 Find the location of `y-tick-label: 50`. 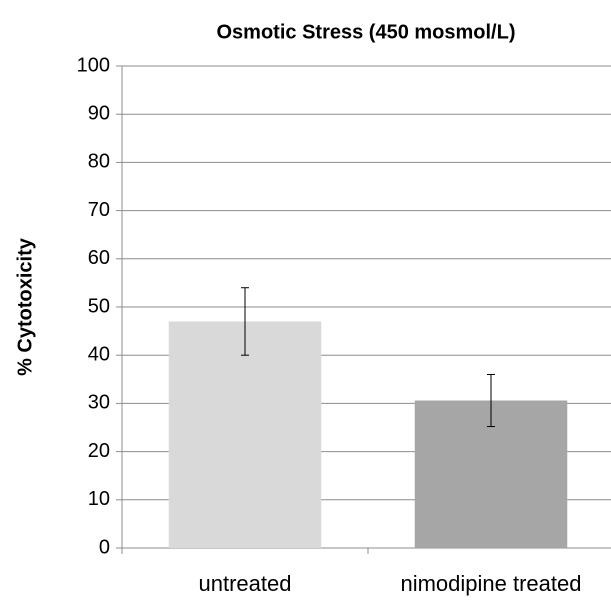

y-tick-label: 50 is located at coordinates (99, 306).